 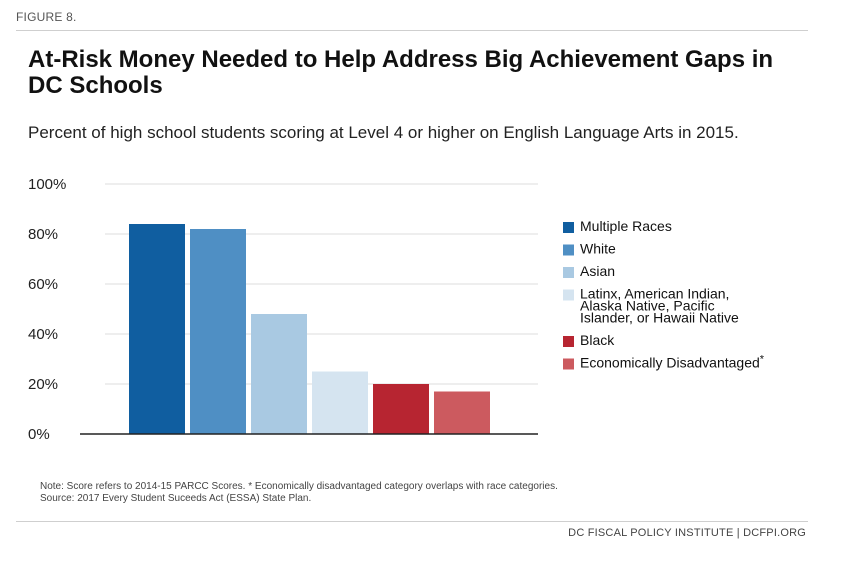 I want to click on figure-label: FIGURE 8., so click(x=46, y=17).